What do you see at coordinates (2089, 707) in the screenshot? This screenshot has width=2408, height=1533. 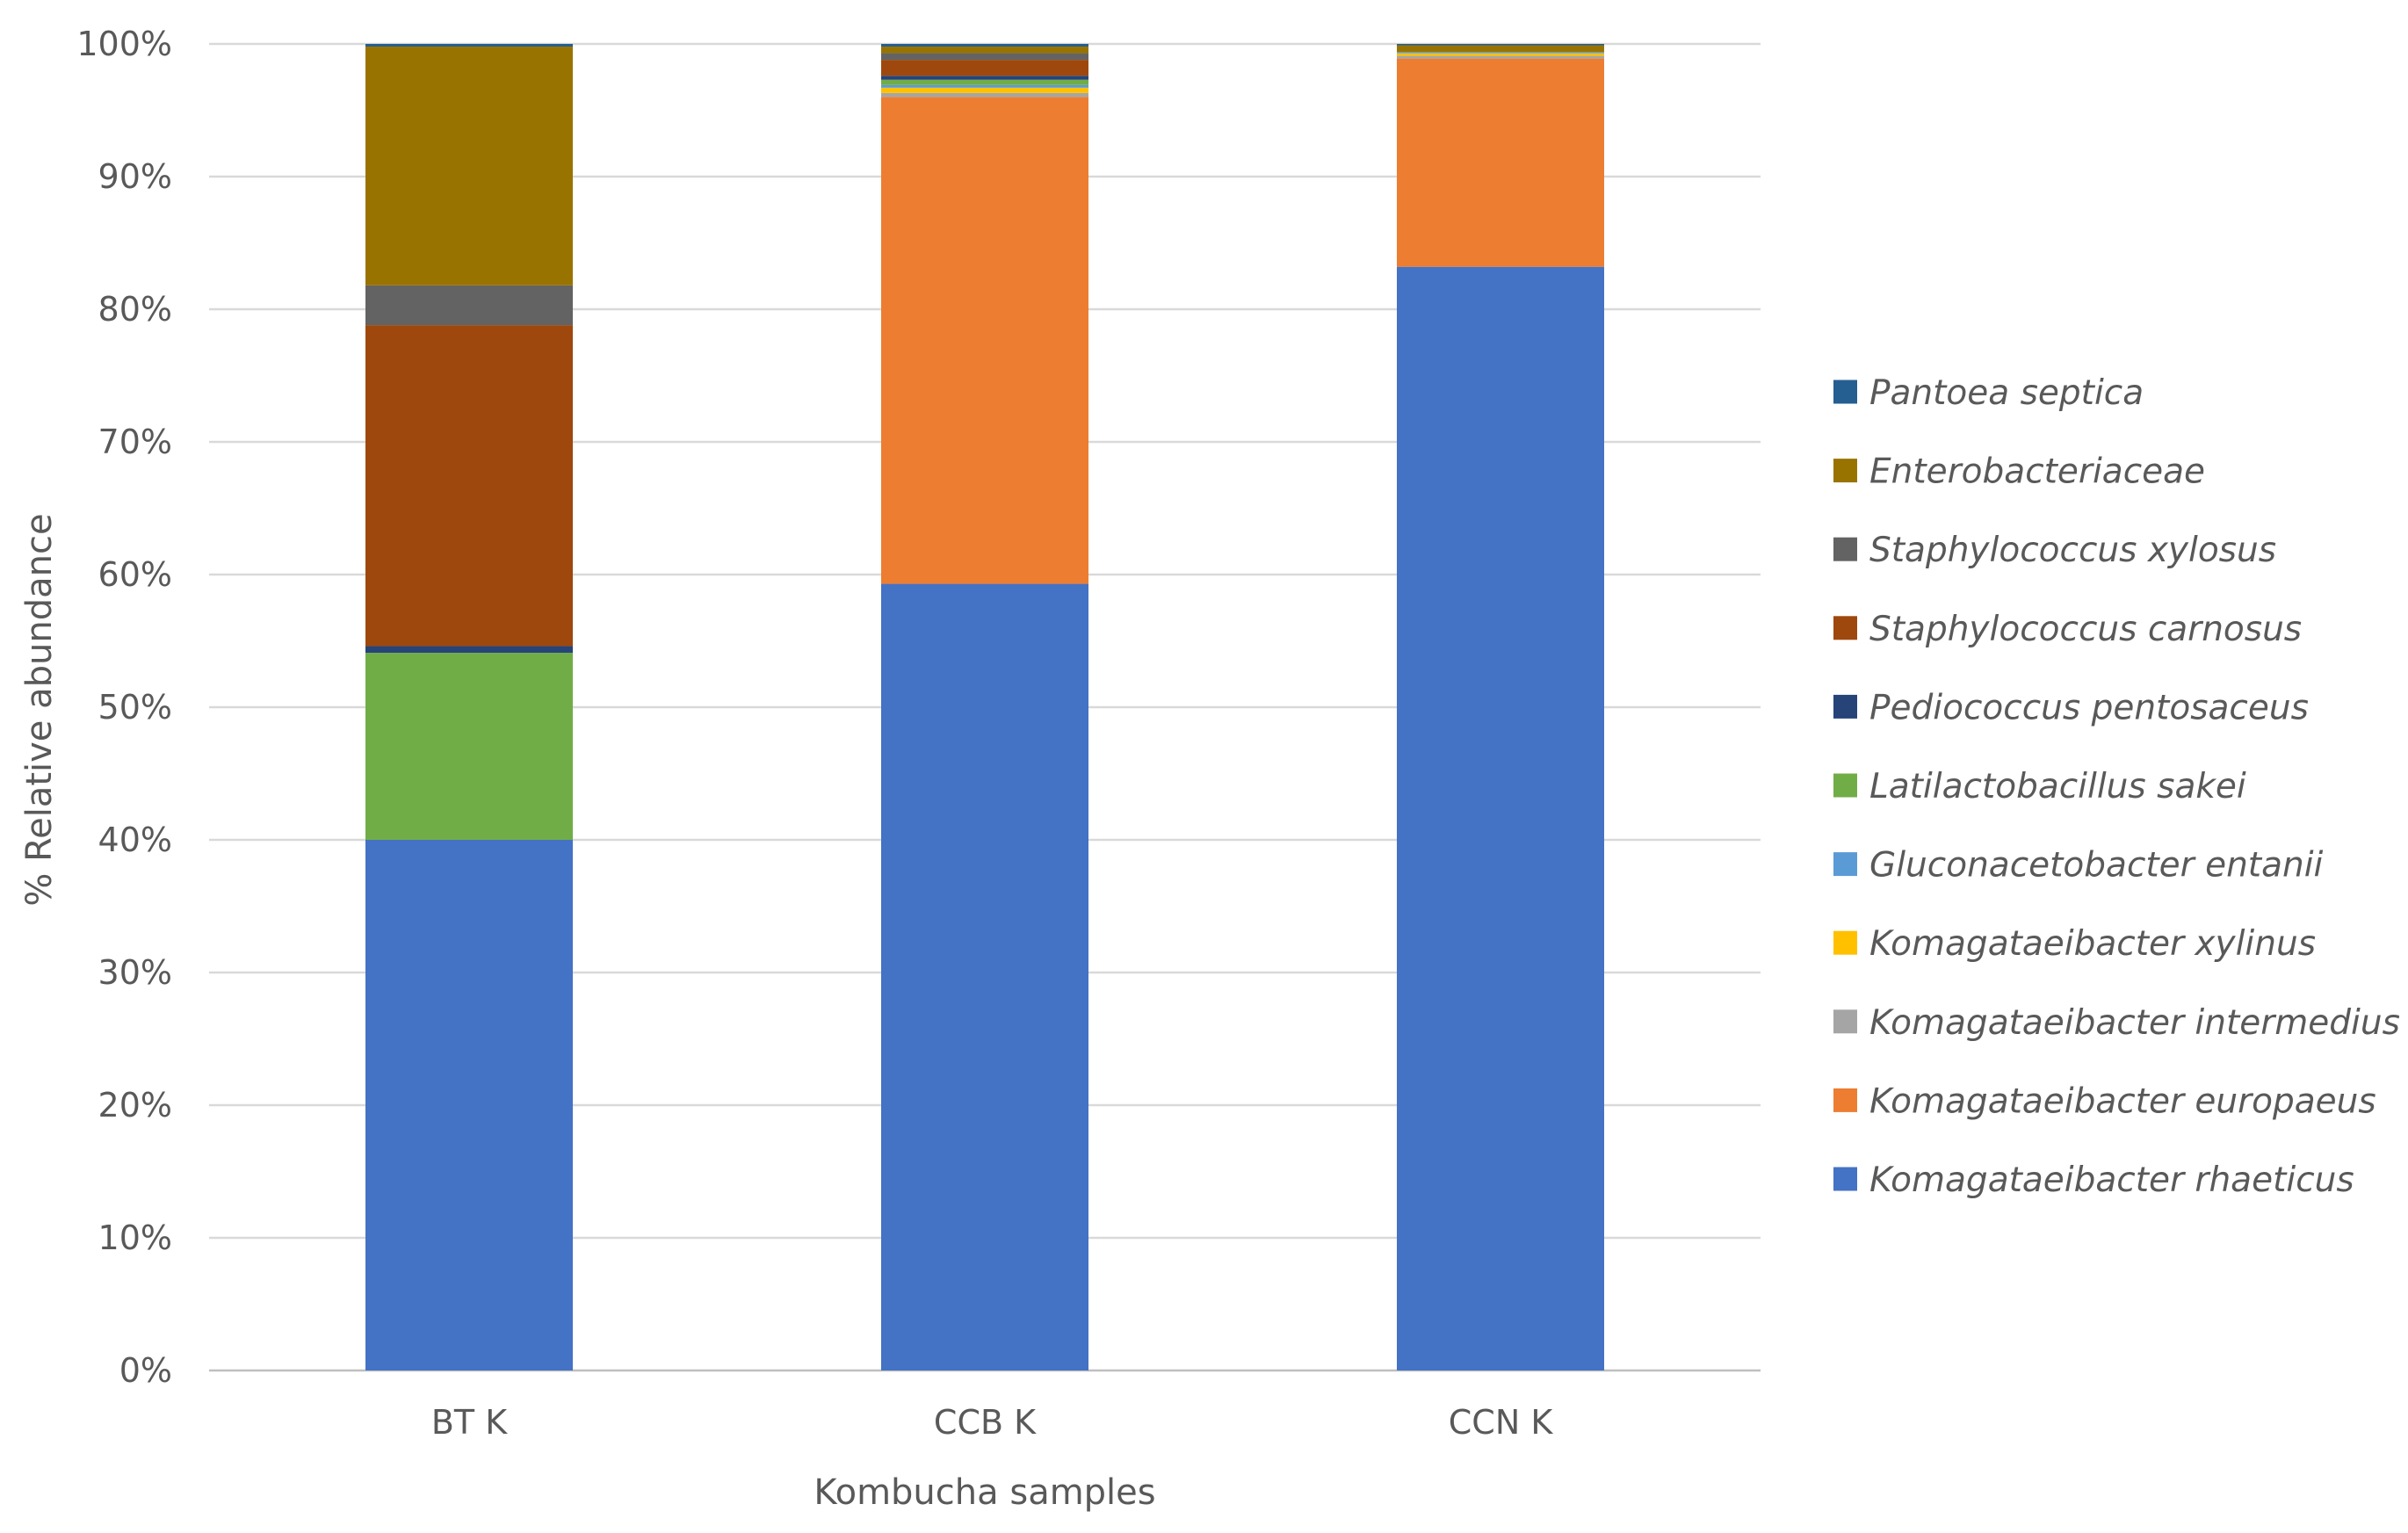 I see `legend-label-pediococcus-pentosaceus: Pediococcus pentosaceus` at bounding box center [2089, 707].